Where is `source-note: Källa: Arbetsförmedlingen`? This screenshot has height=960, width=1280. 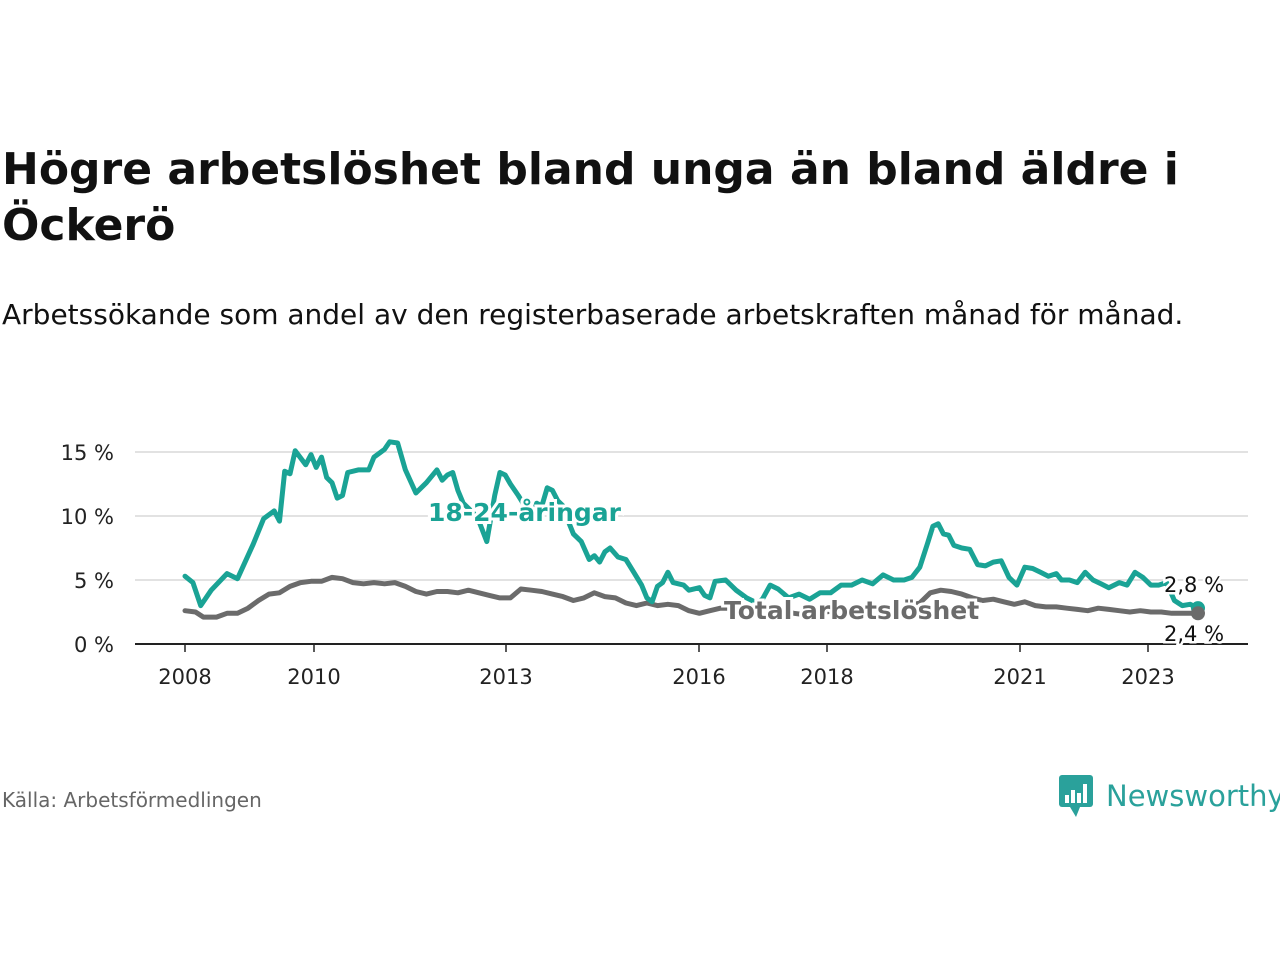
source-note: Källa: Arbetsförmedlingen is located at coordinates (132, 800).